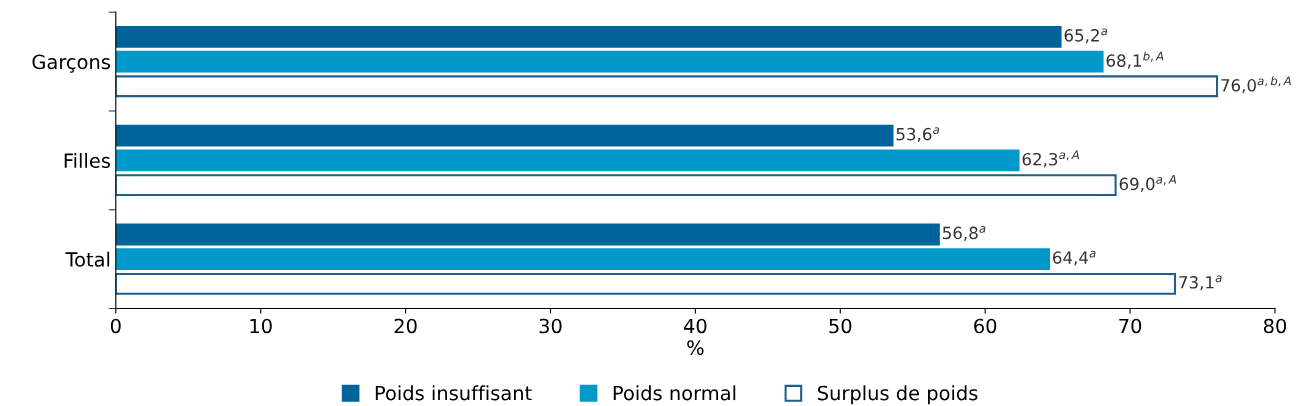 This screenshot has width=1301, height=406. Describe the element at coordinates (1050, 159) in the screenshot. I see `data-label: 62,3$^{a,A}$` at that location.